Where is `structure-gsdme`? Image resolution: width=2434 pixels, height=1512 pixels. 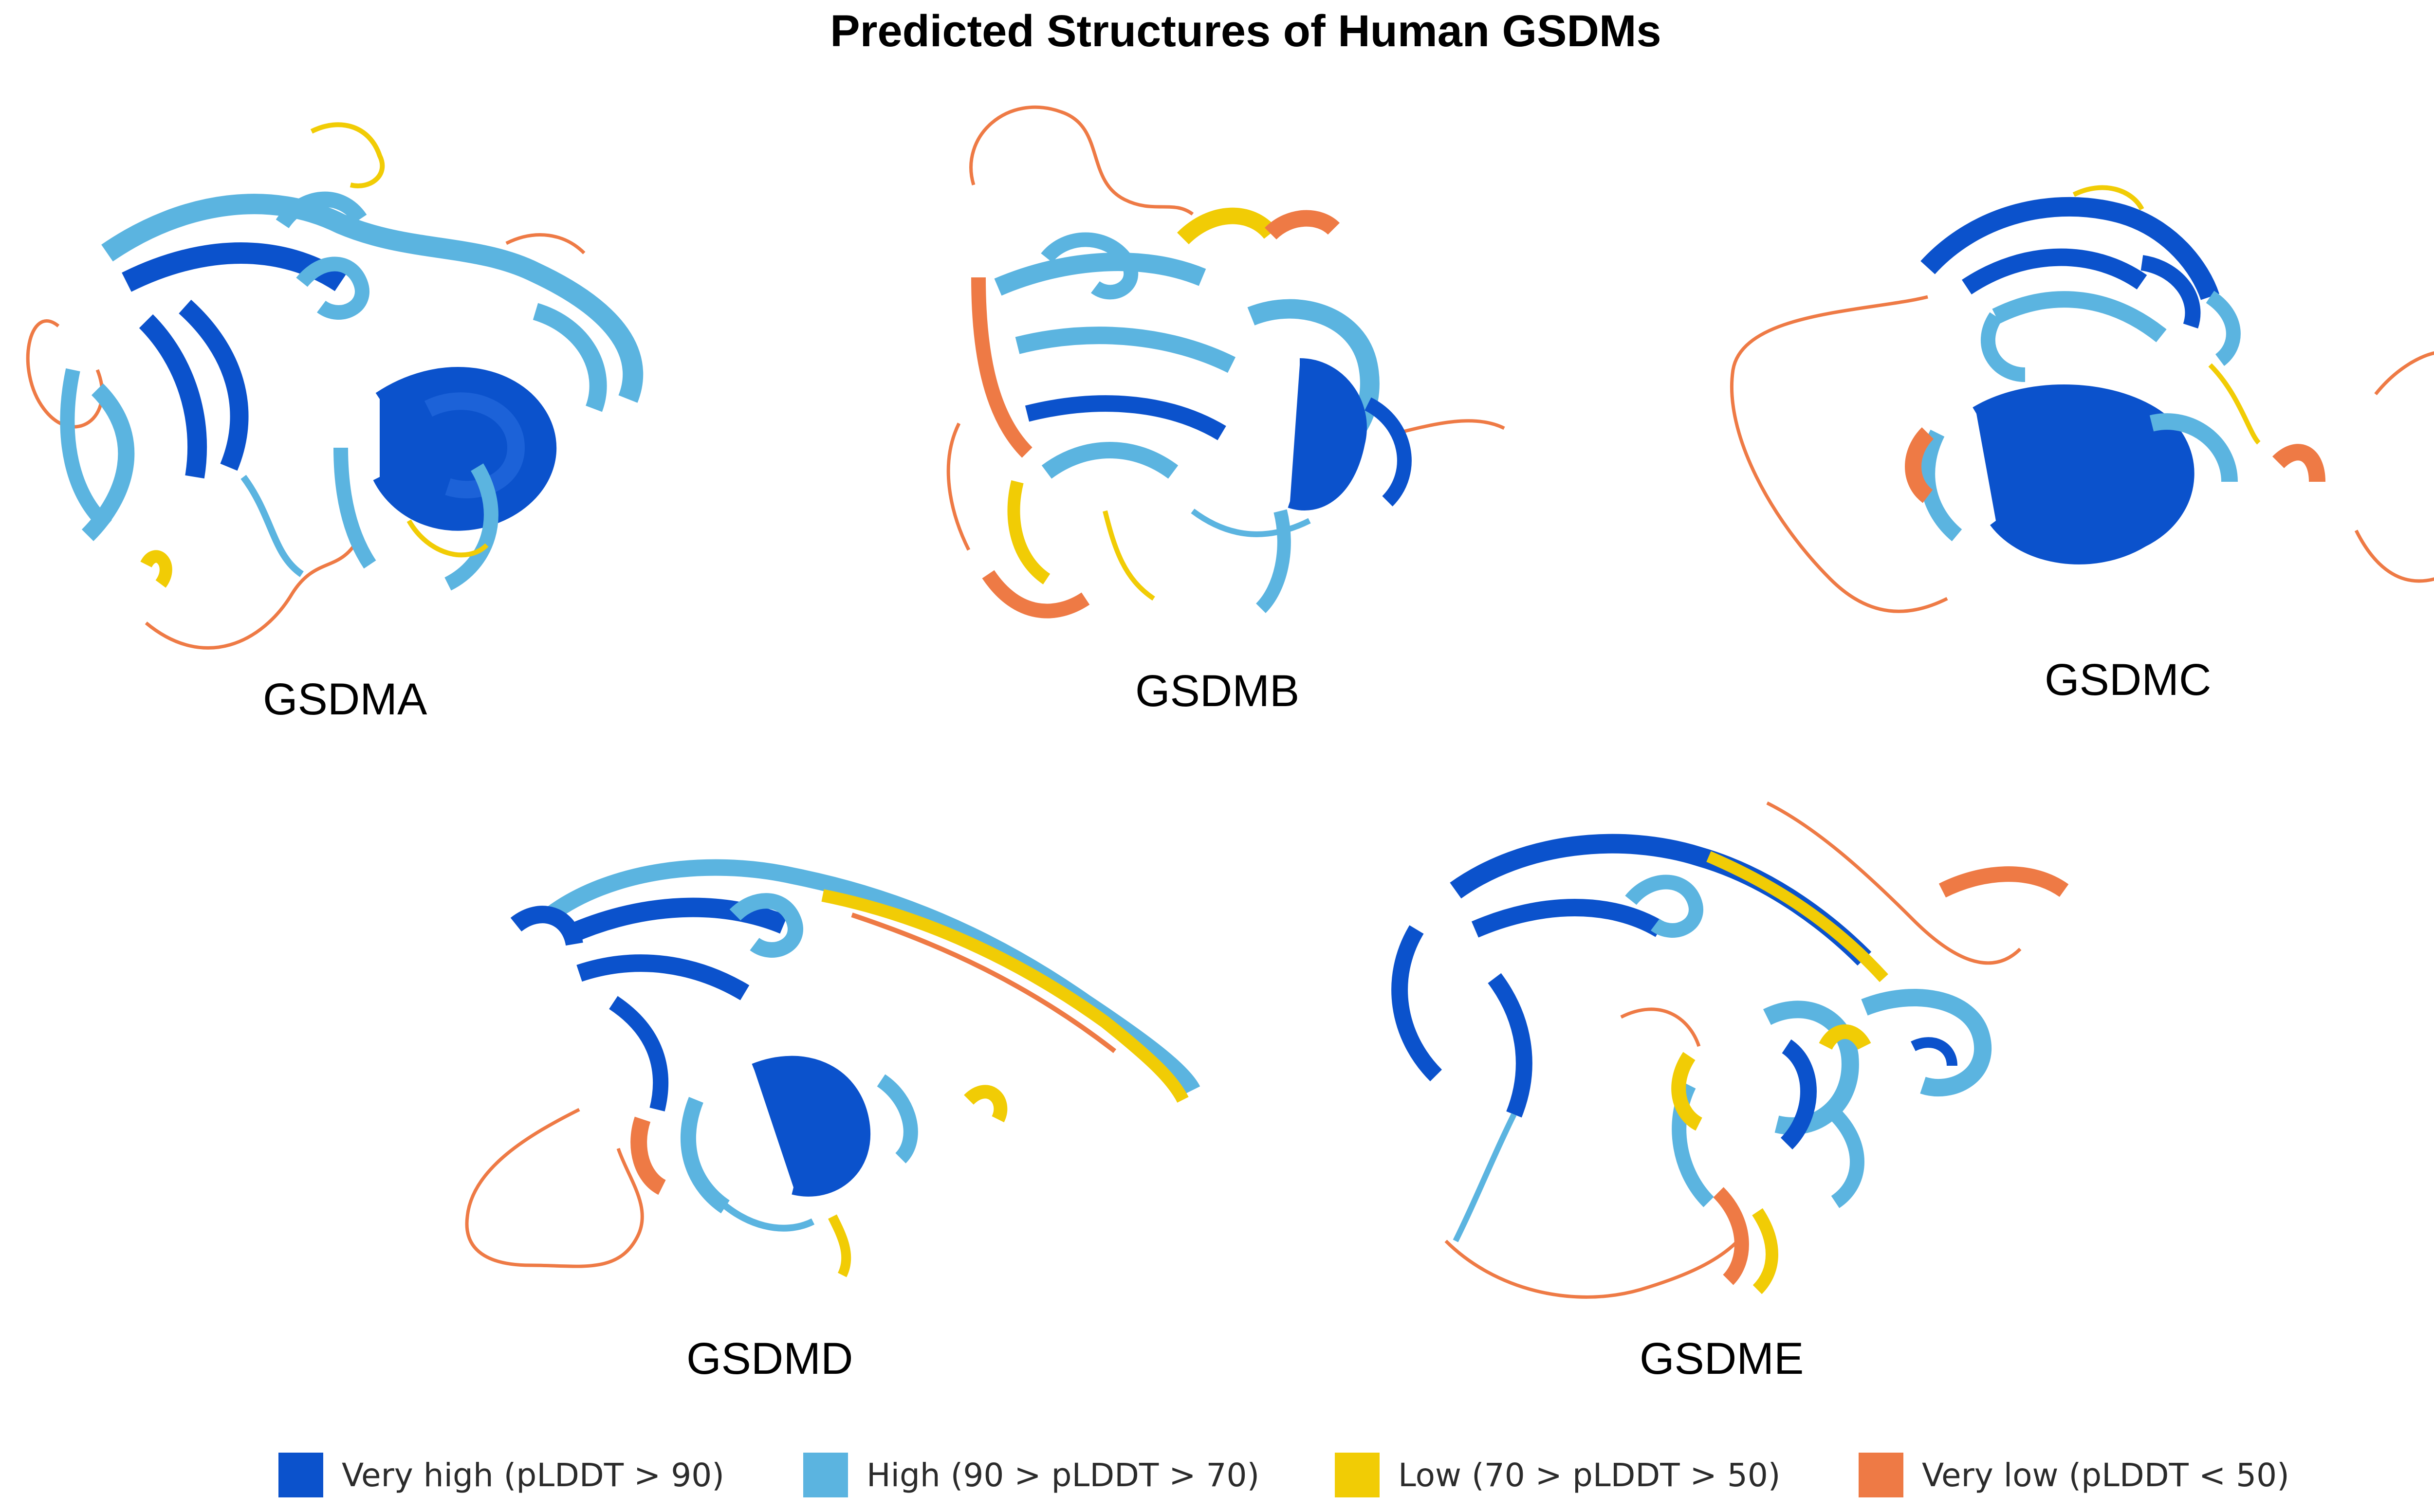 structure-gsdme is located at coordinates (1728, 1066).